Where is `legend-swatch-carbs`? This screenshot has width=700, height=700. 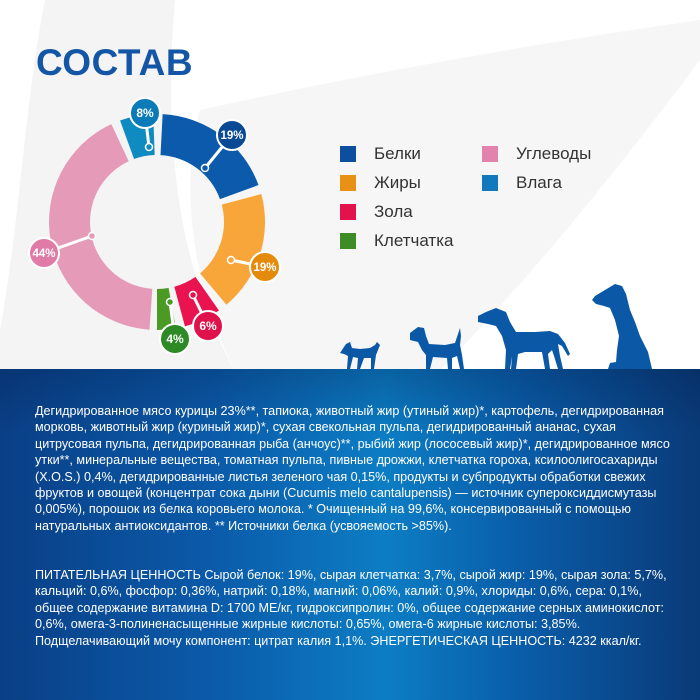 legend-swatch-carbs is located at coordinates (490, 154).